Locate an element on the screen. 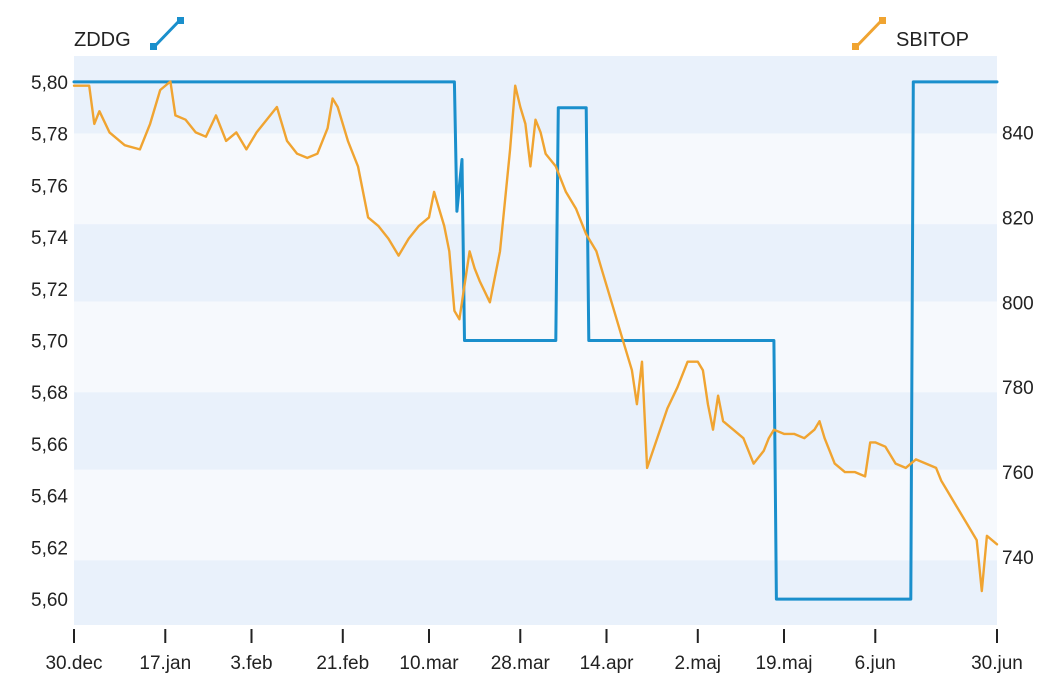 The width and height of the screenshot is (1042, 677). y-left-tick-label: 5,70 is located at coordinates (49, 342).